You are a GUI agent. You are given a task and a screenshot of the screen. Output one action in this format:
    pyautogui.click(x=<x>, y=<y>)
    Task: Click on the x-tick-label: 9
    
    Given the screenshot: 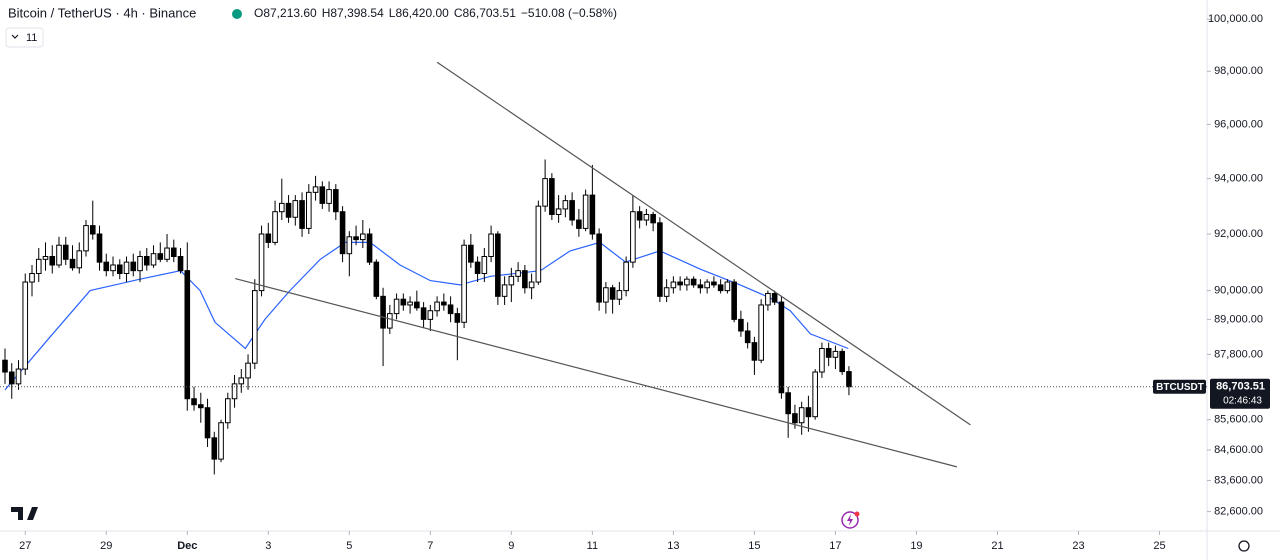 What is the action you would take?
    pyautogui.click(x=511, y=546)
    